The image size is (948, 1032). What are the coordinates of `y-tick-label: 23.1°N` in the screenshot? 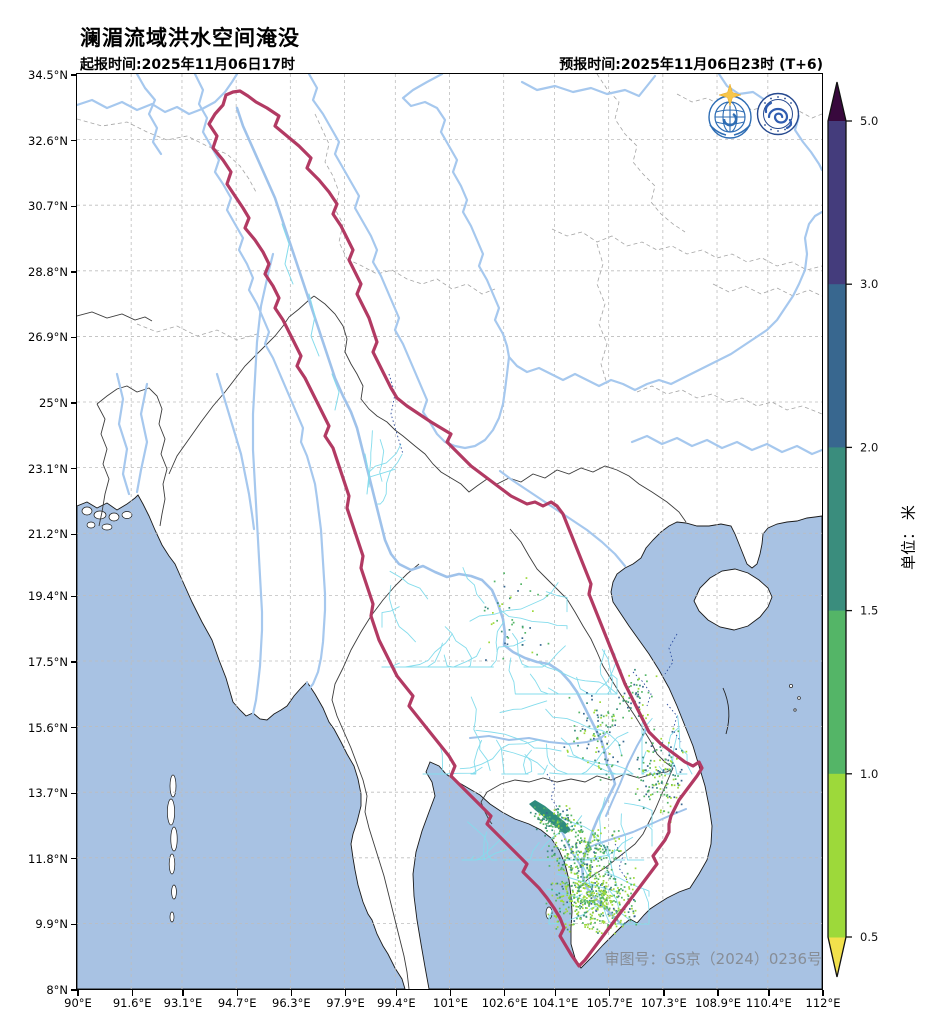 It's located at (48, 468).